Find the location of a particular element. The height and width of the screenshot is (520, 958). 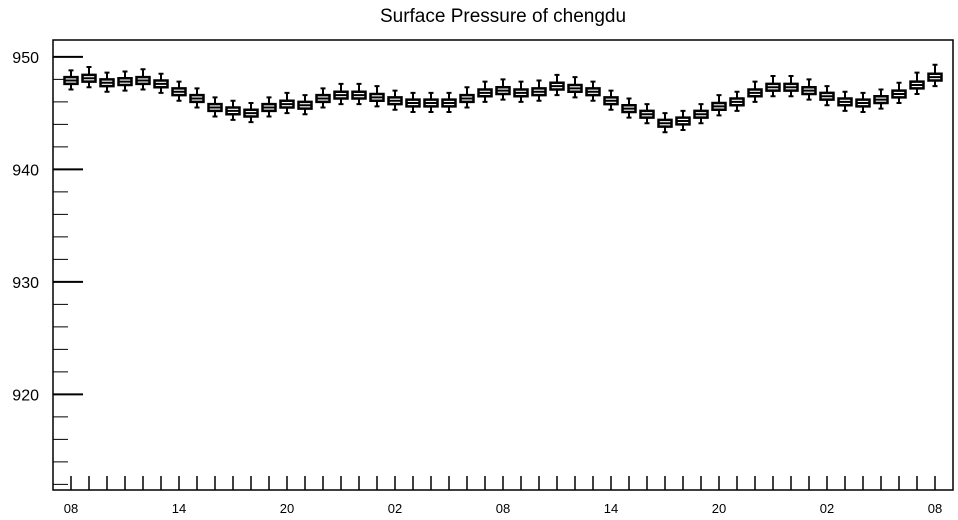

y-axis: 920 930 940 950 is located at coordinates (47, 267).